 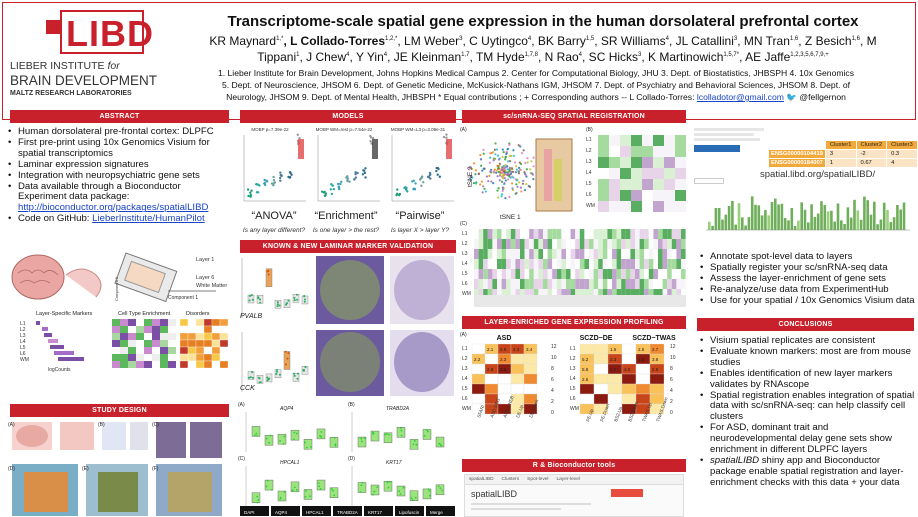 I want to click on email-link: lcolladotor@gmail.com, so click(x=740, y=97).